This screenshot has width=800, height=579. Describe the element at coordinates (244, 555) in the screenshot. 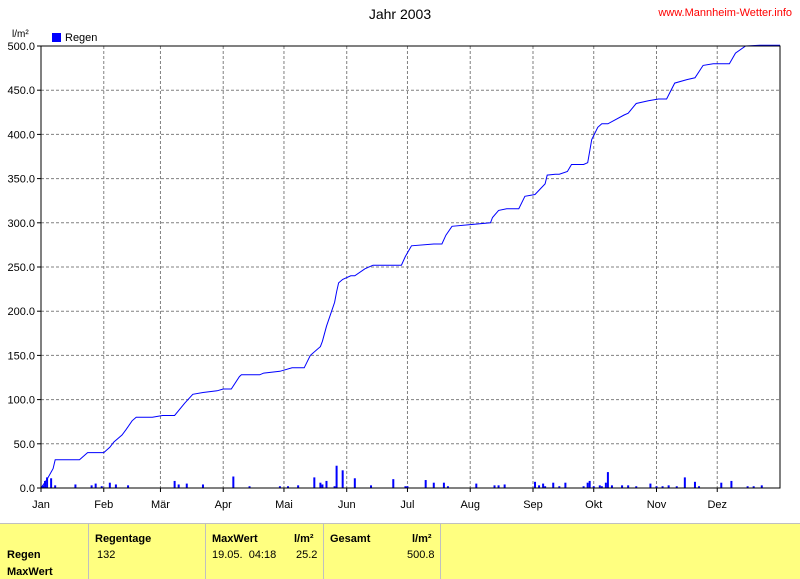

I see `maxwert-date: 19.05. 04:18` at that location.